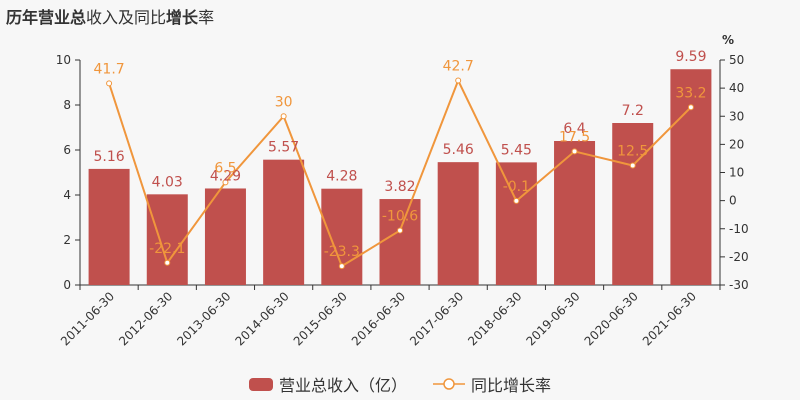 This screenshot has width=800, height=400. I want to click on title-part: 历年, so click(22, 17).